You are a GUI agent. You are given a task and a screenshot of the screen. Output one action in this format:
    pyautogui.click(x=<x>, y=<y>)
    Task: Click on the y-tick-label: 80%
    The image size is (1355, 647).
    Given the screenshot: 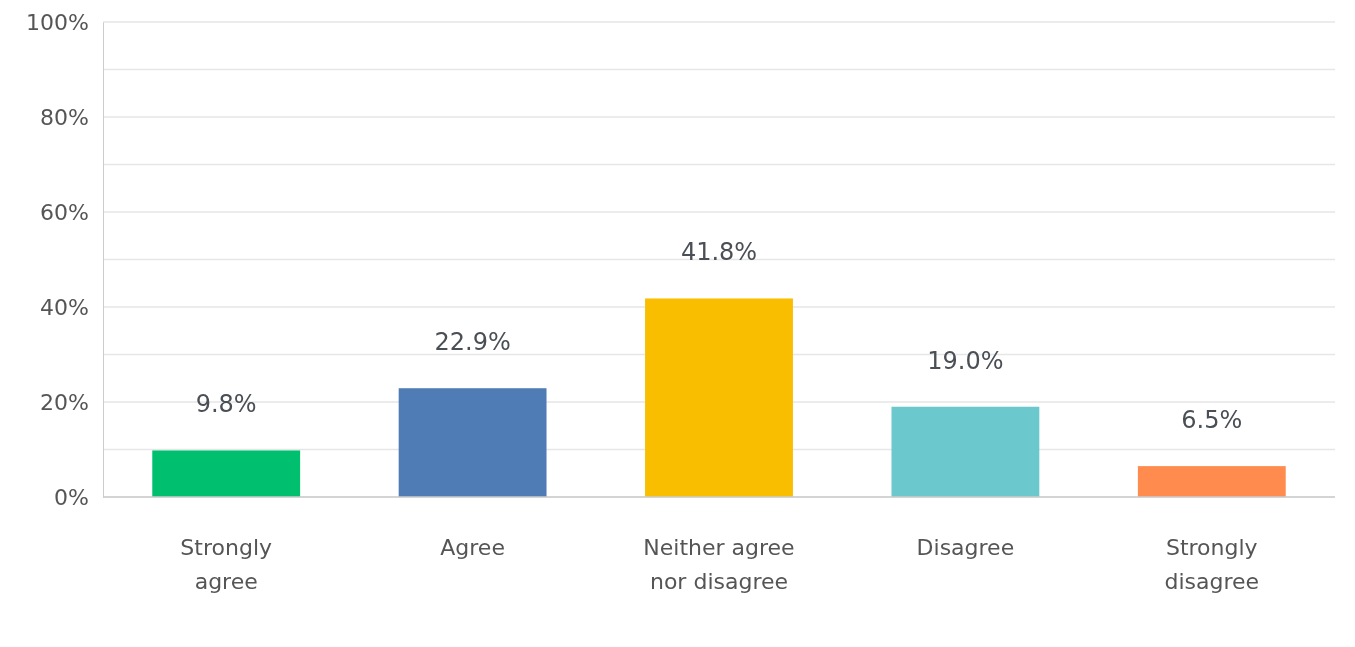 What is the action you would take?
    pyautogui.click(x=64, y=117)
    